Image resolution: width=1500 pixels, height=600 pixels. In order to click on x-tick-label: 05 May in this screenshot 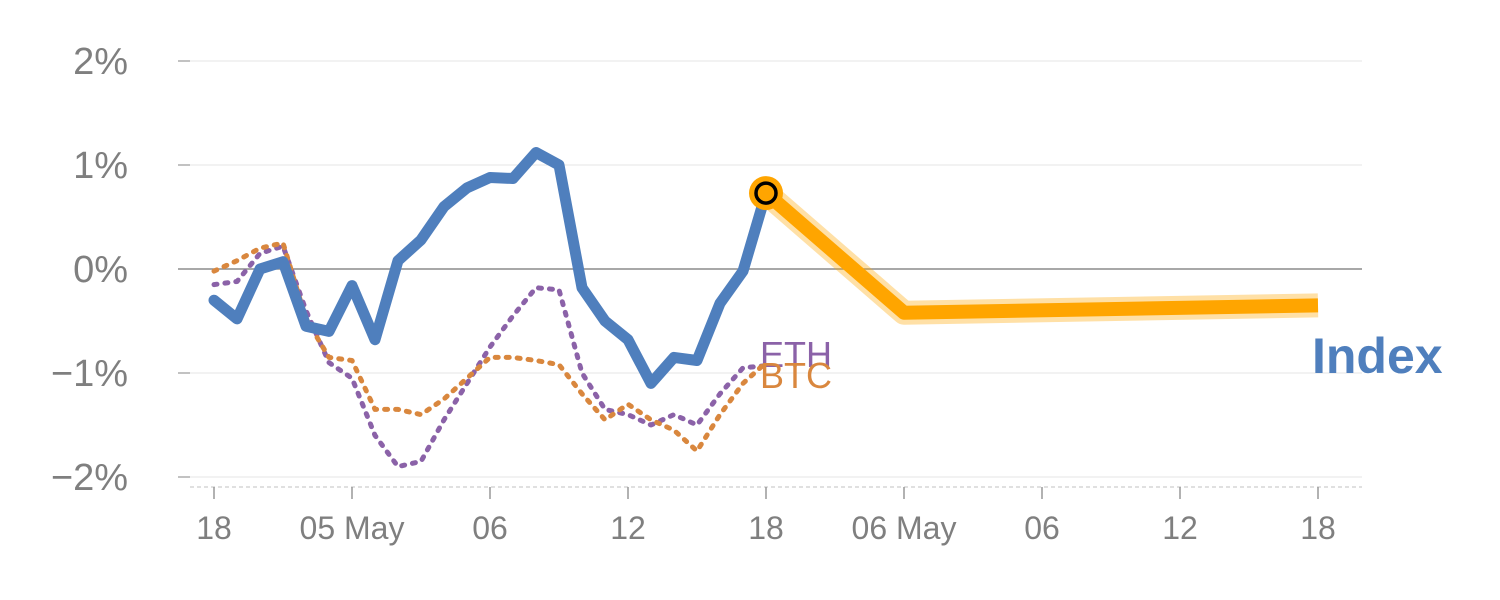, I will do `click(352, 528)`.